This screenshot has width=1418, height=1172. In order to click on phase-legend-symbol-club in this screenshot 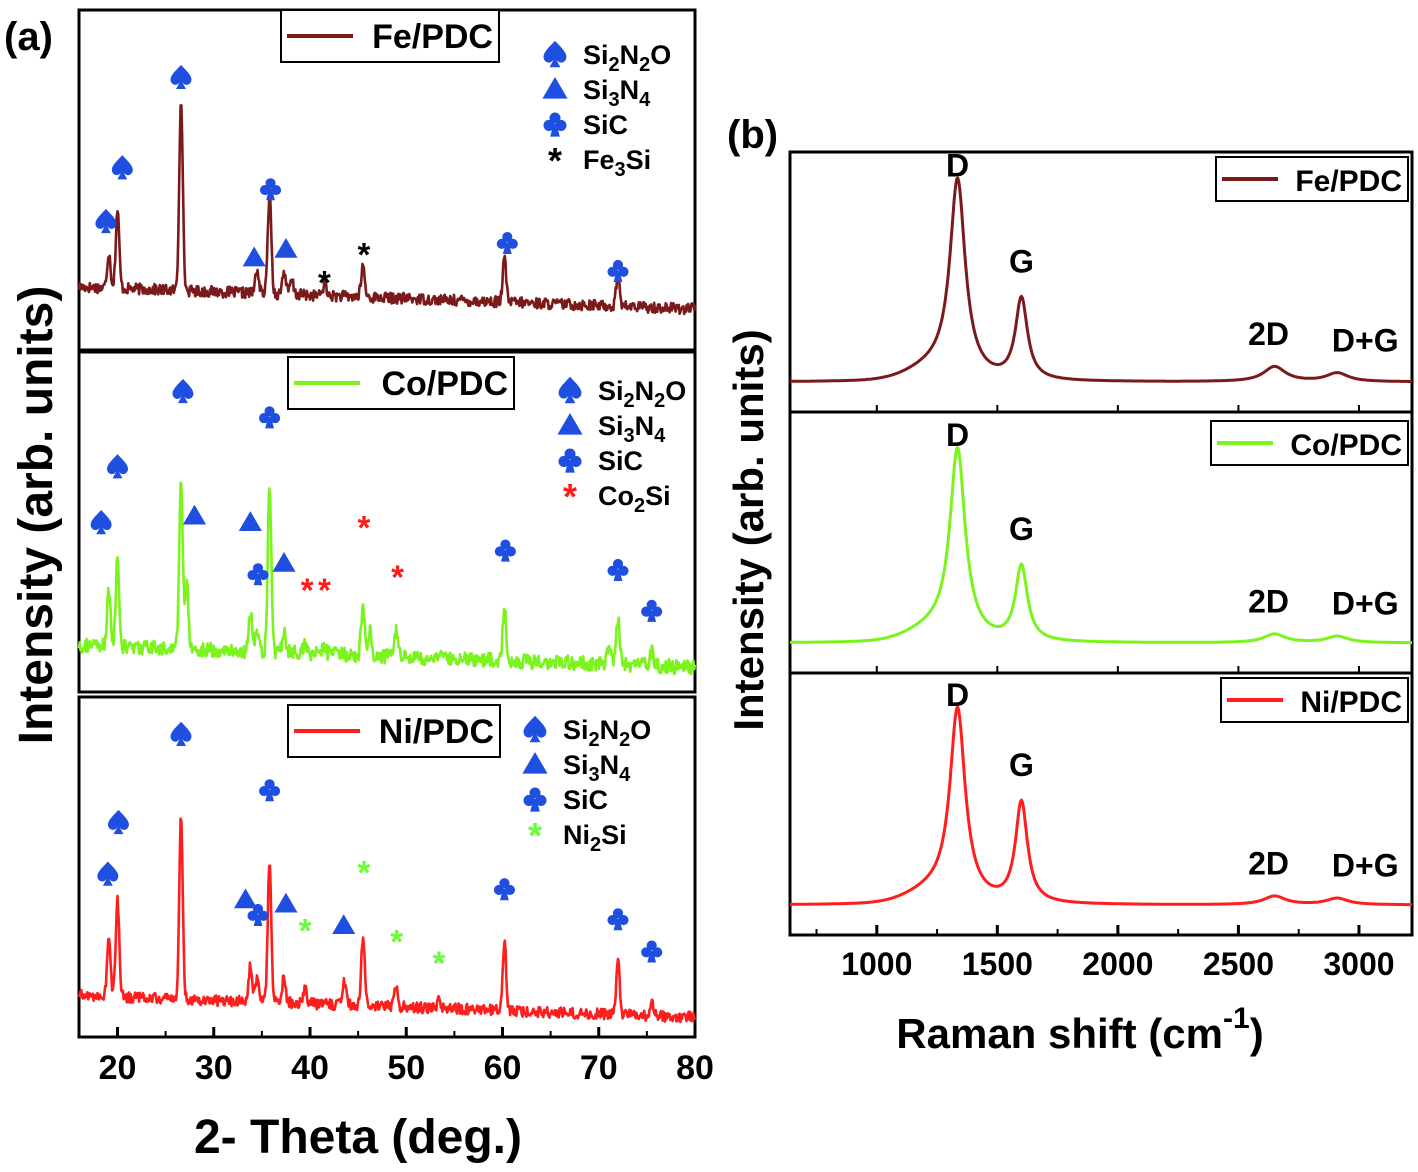, I will do `click(570, 460)`.